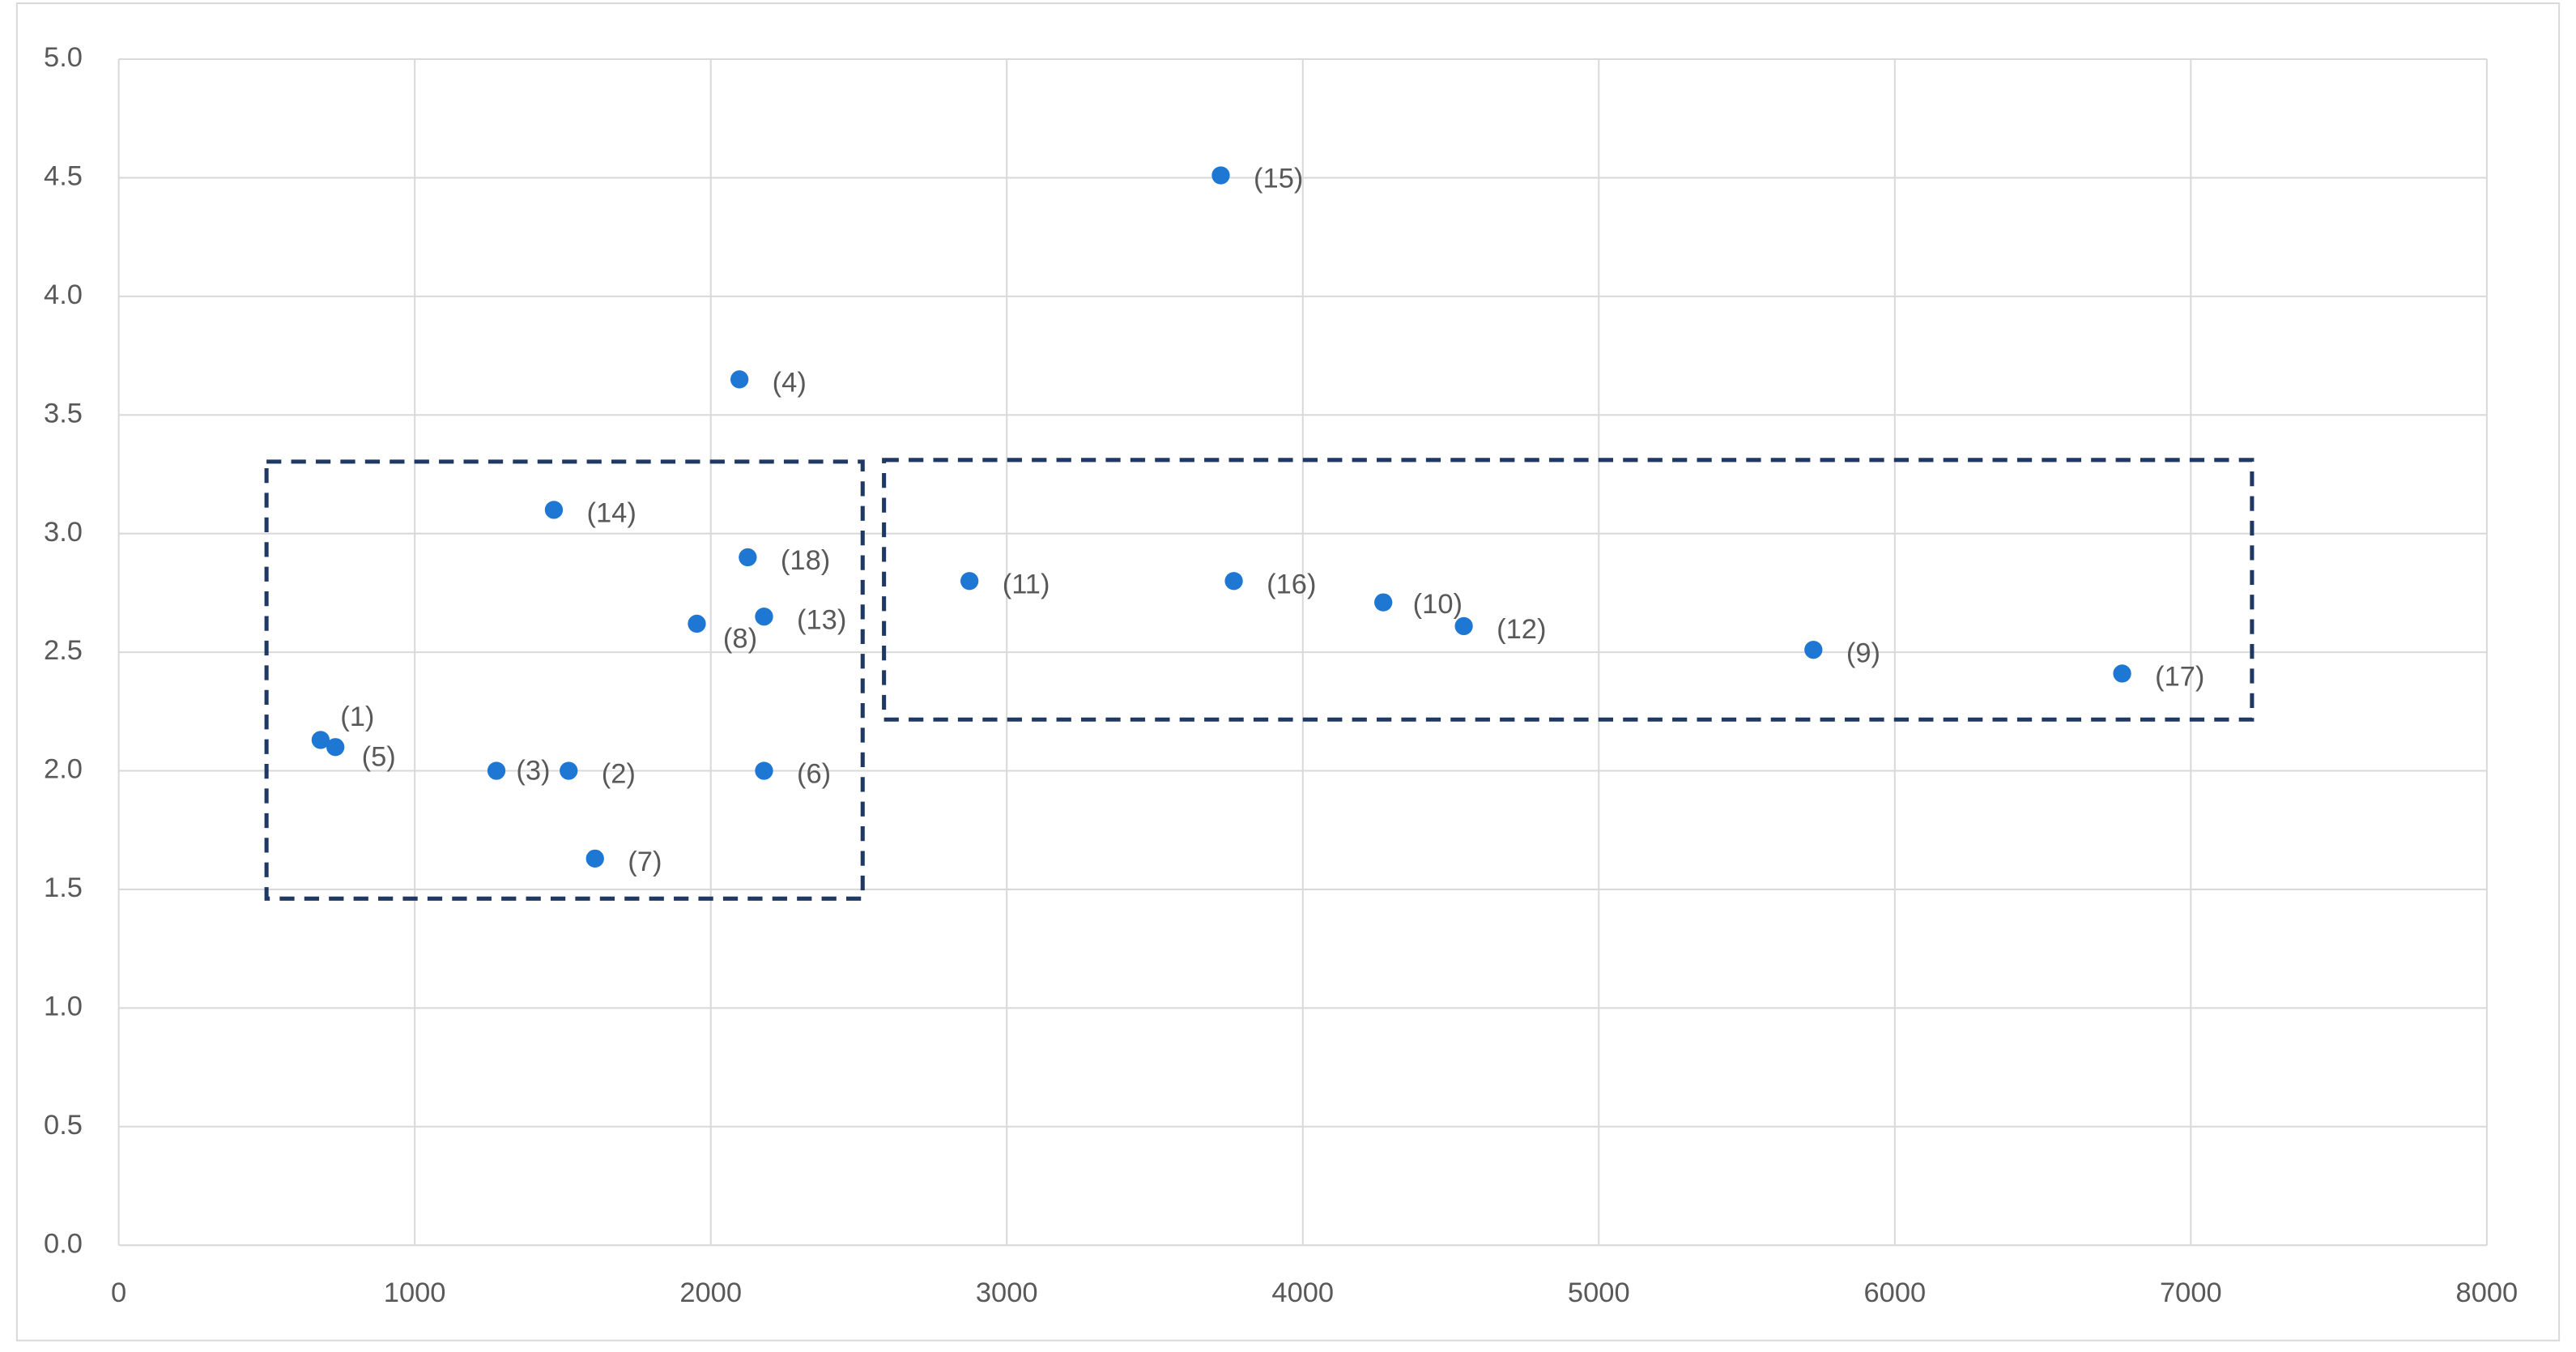 The height and width of the screenshot is (1352, 2576). Describe the element at coordinates (533, 771) in the screenshot. I see `point-label: (3)` at that location.